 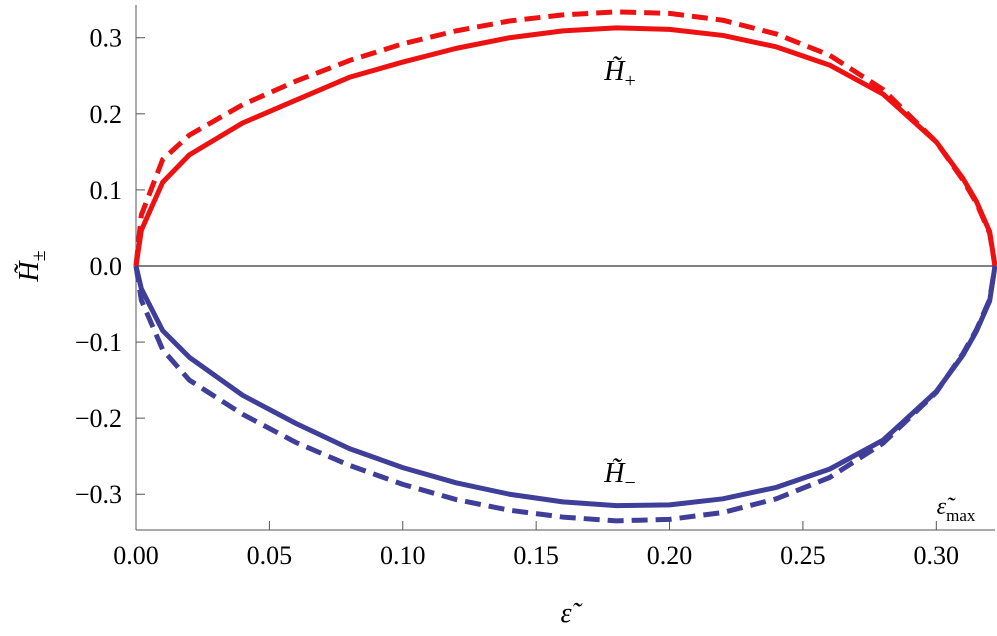 I want to click on y-tick-label: −0.2, so click(x=98, y=418).